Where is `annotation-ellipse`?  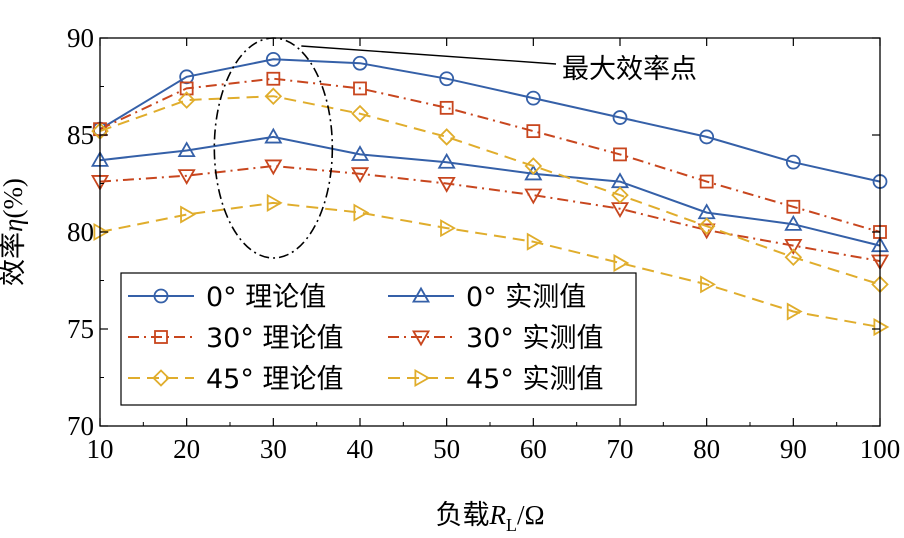
annotation-ellipse is located at coordinates (273, 148).